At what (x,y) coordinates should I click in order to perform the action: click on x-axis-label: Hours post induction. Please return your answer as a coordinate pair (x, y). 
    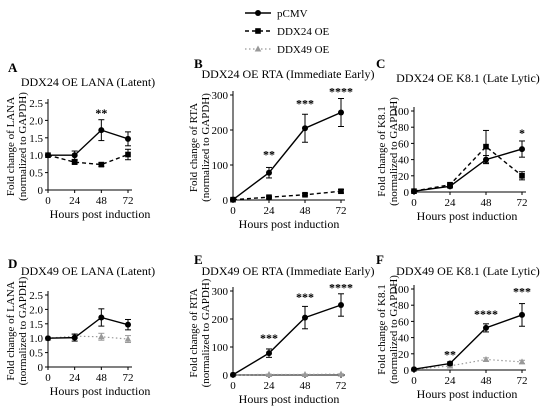
    Looking at the image, I should click on (467, 216).